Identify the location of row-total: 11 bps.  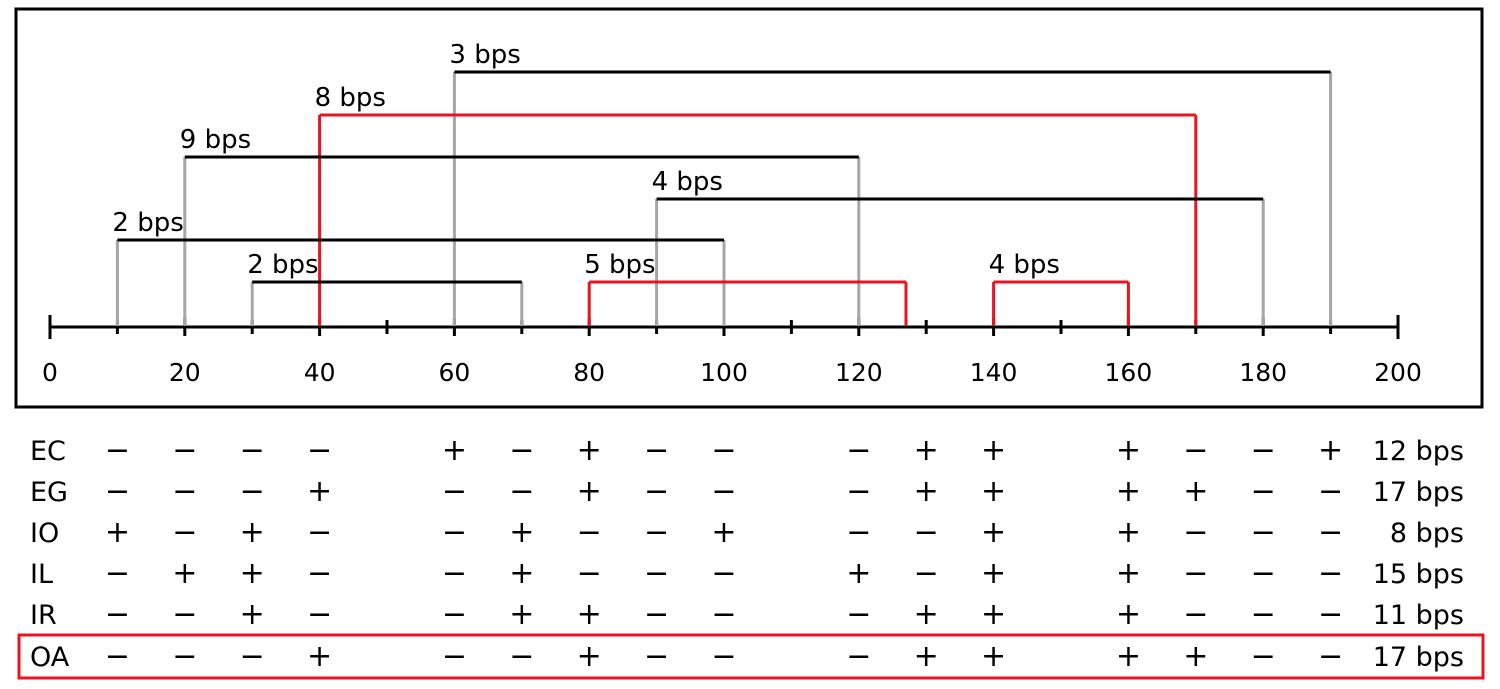
(1418, 615).